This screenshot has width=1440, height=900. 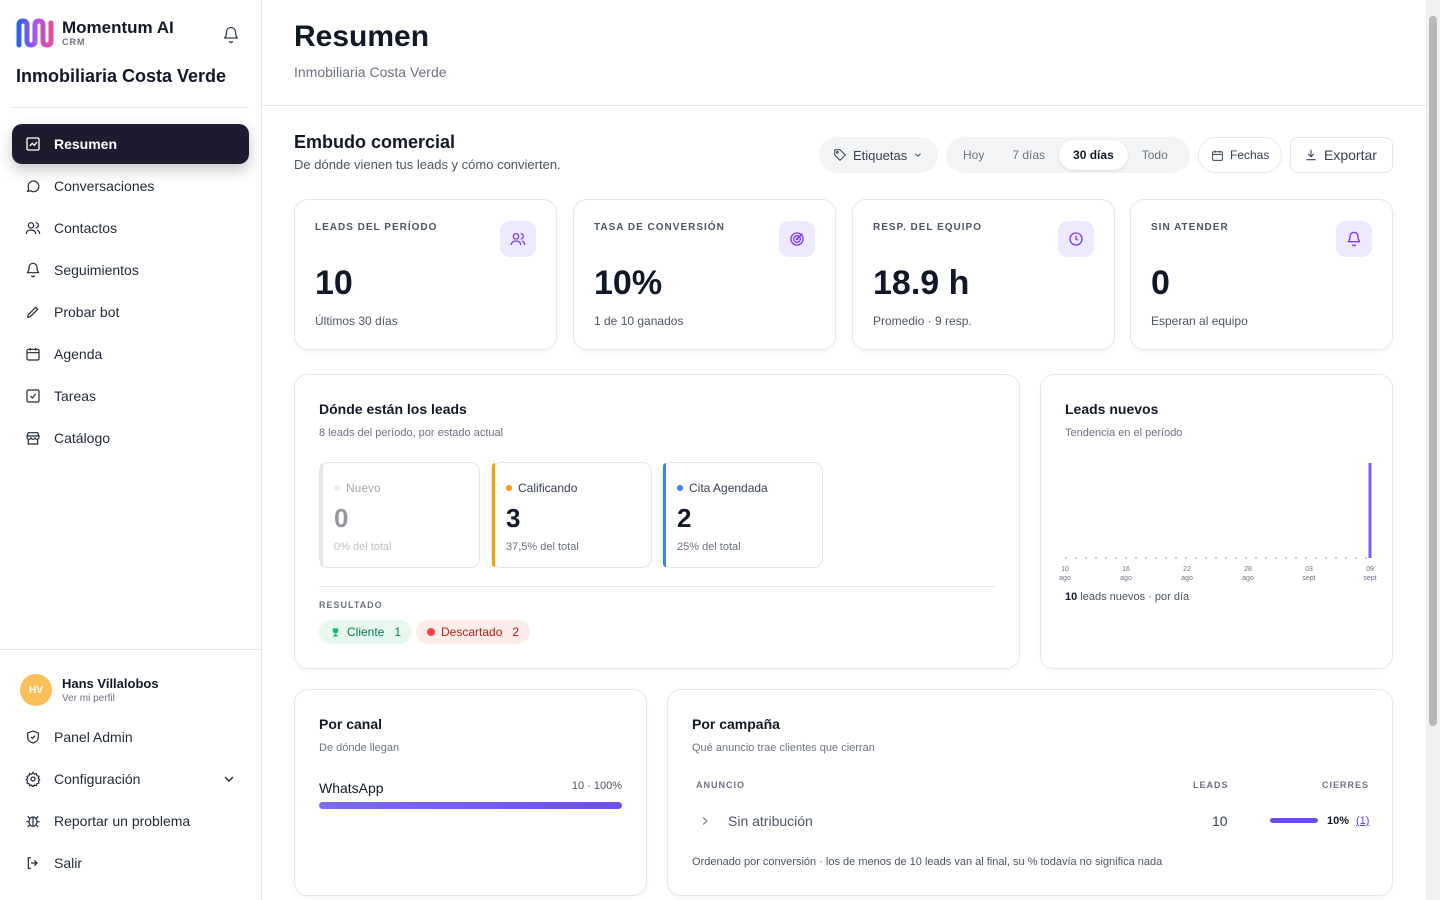 I want to click on card-subtitle: Qué anuncio trae clientes que cierran, so click(x=783, y=748).